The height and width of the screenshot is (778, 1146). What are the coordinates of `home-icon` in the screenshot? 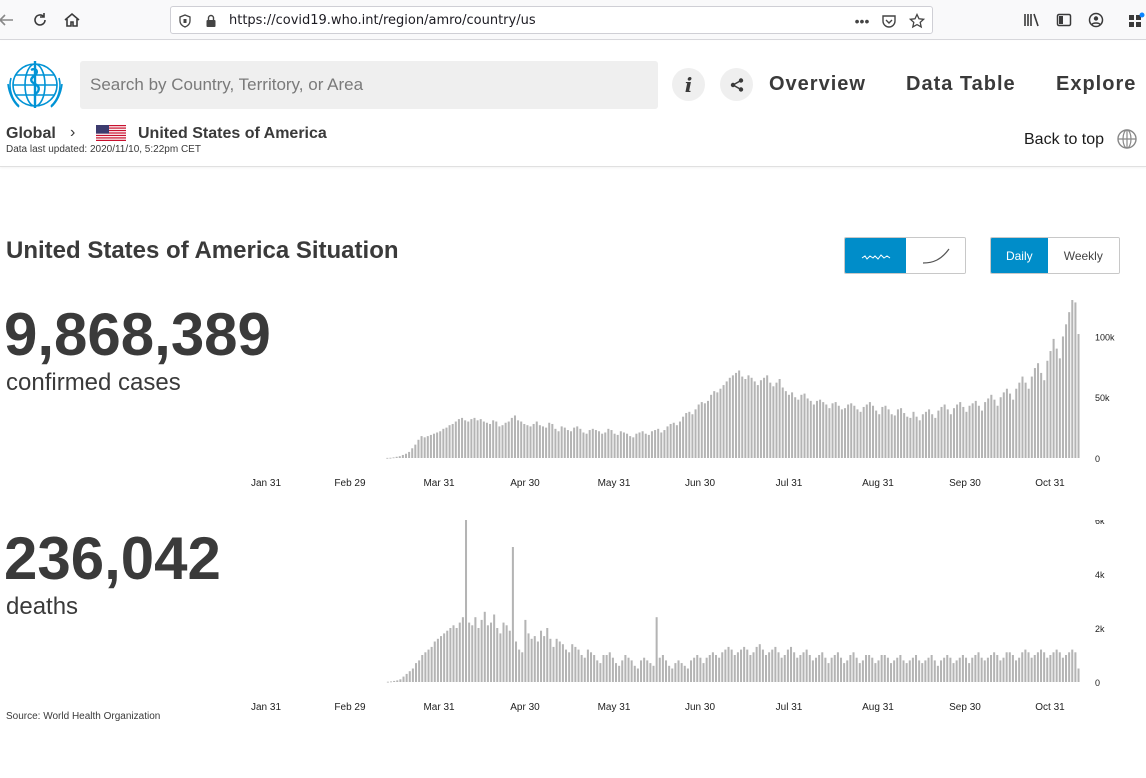 It's located at (72, 20).